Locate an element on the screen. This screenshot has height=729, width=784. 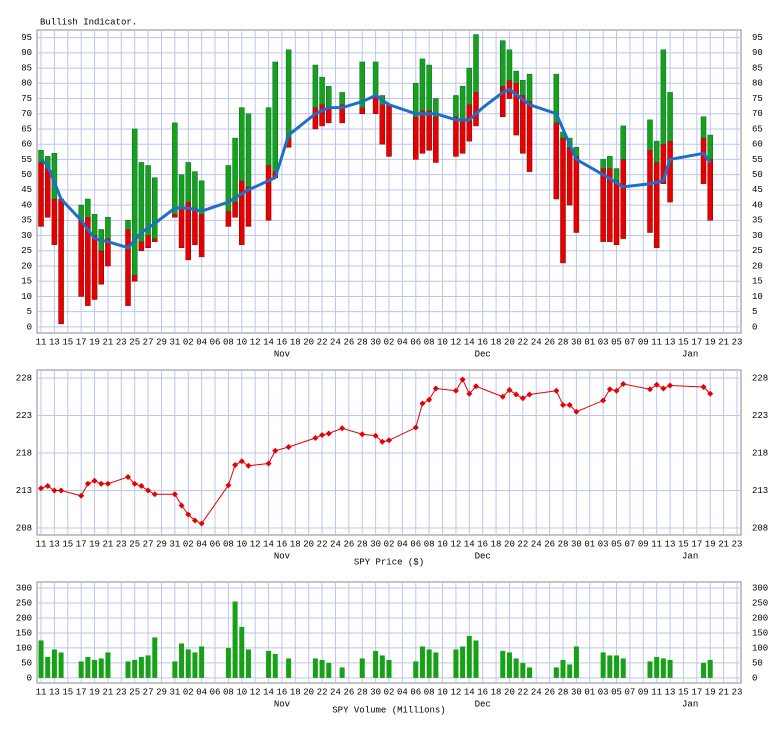
y-tick-label: 60 is located at coordinates (26, 145).